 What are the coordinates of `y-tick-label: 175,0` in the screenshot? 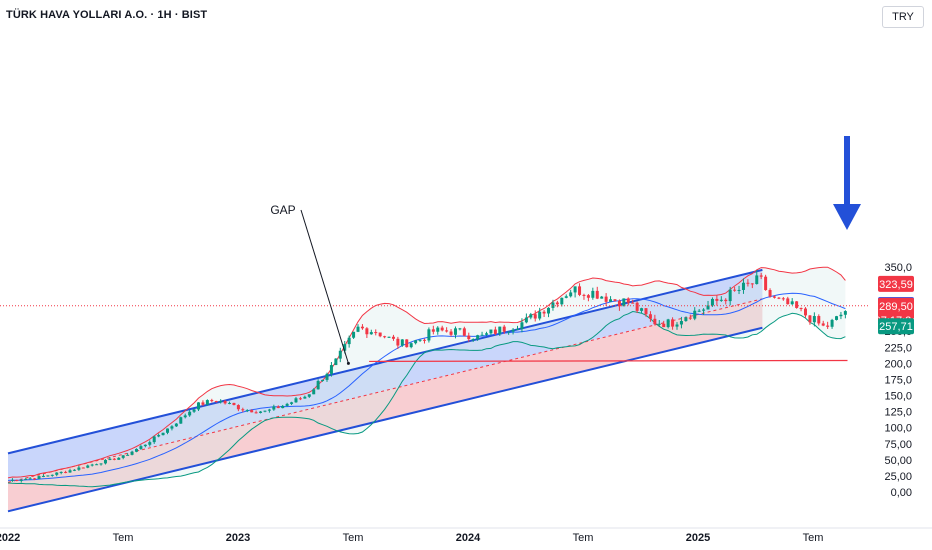 It's located at (898, 380).